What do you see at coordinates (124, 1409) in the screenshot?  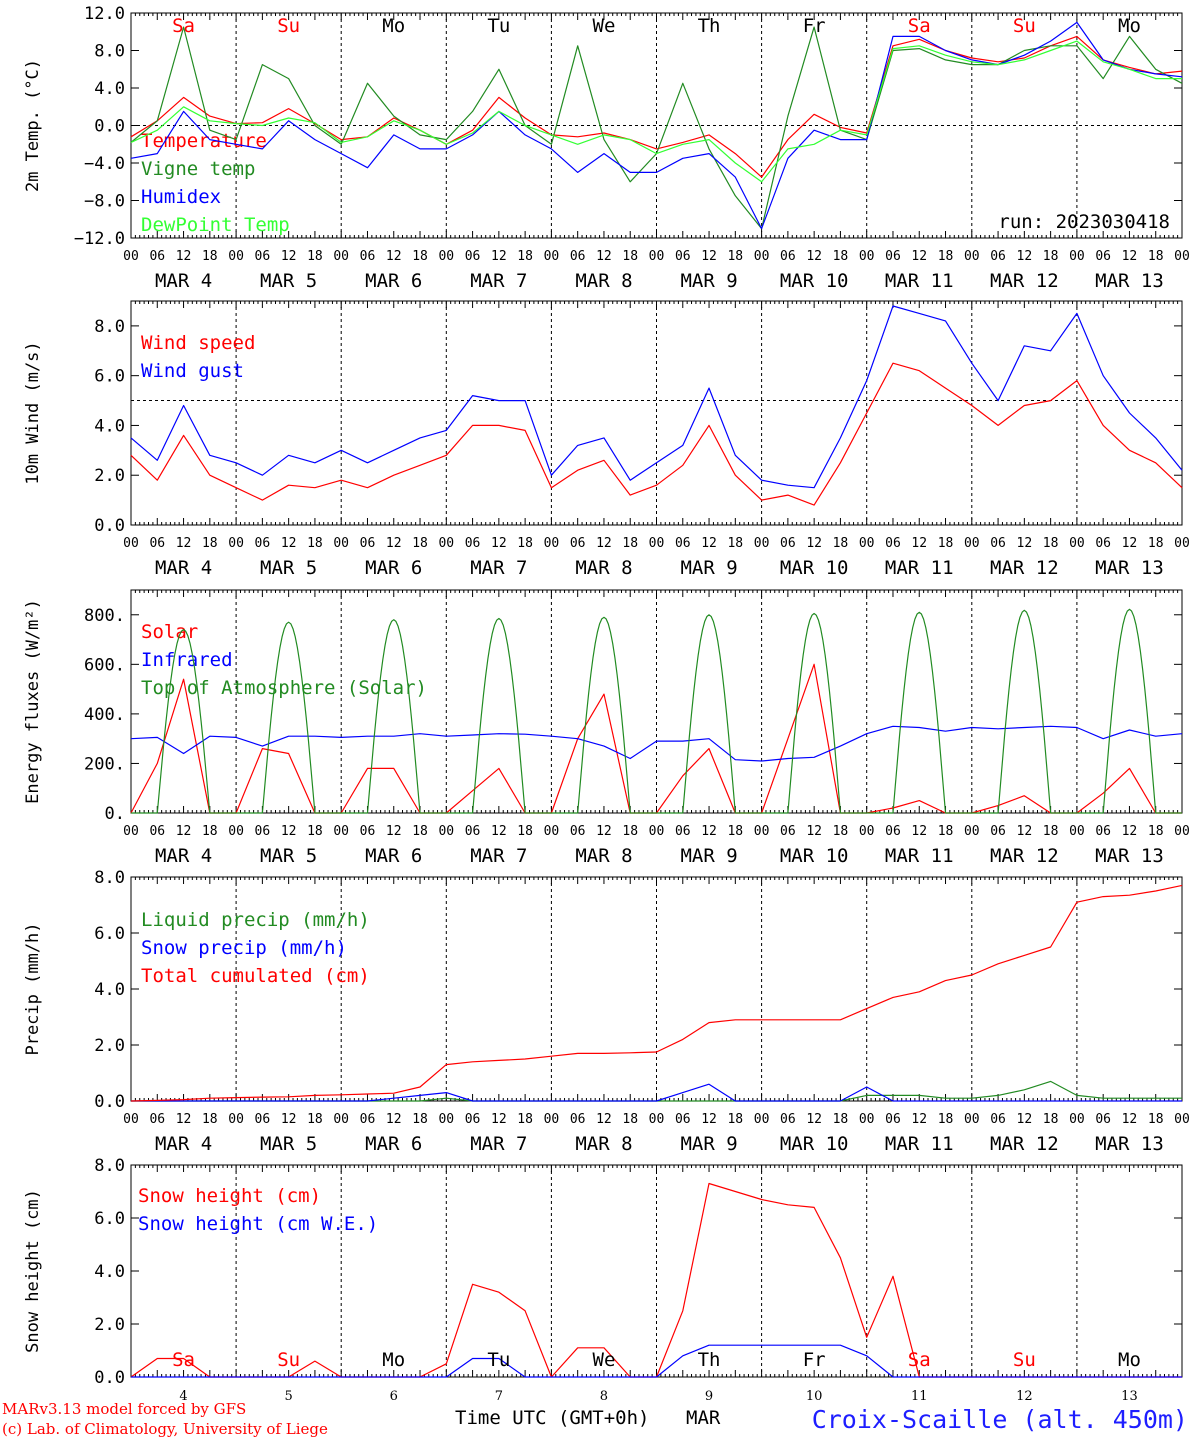 I see `model-credit: MARv3.13 model forced by GFS` at bounding box center [124, 1409].